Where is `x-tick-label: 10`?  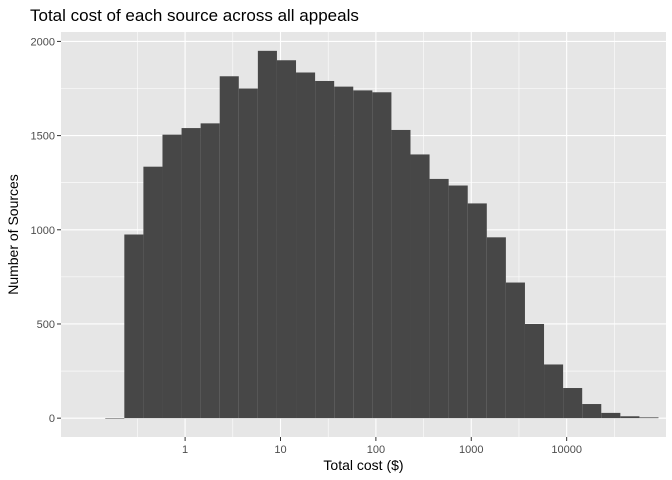 x-tick-label: 10 is located at coordinates (280, 450).